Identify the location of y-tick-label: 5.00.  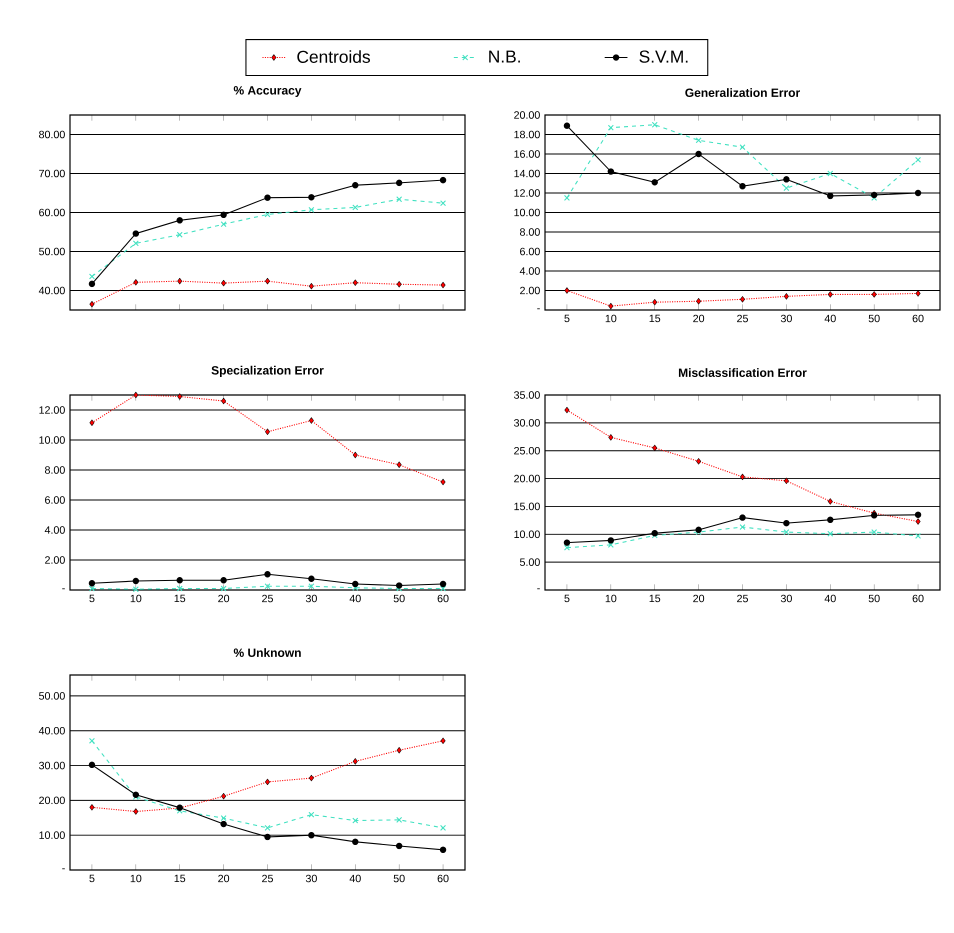
(530, 562).